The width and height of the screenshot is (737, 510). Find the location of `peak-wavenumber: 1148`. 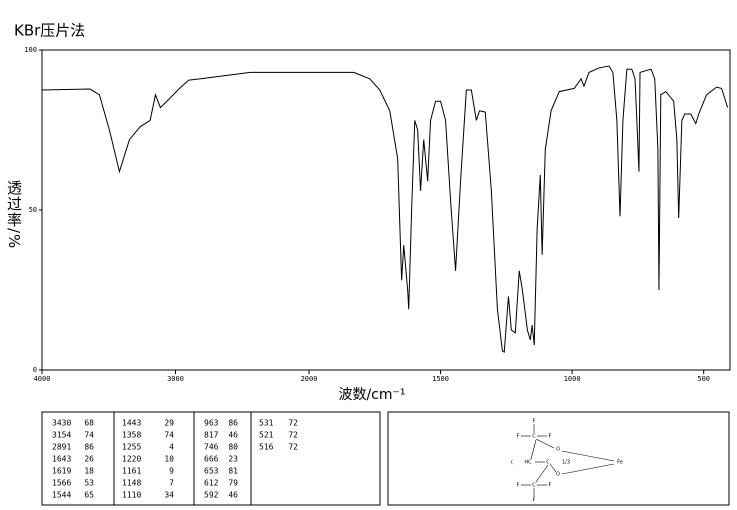

peak-wavenumber: 1148 is located at coordinates (131, 483).